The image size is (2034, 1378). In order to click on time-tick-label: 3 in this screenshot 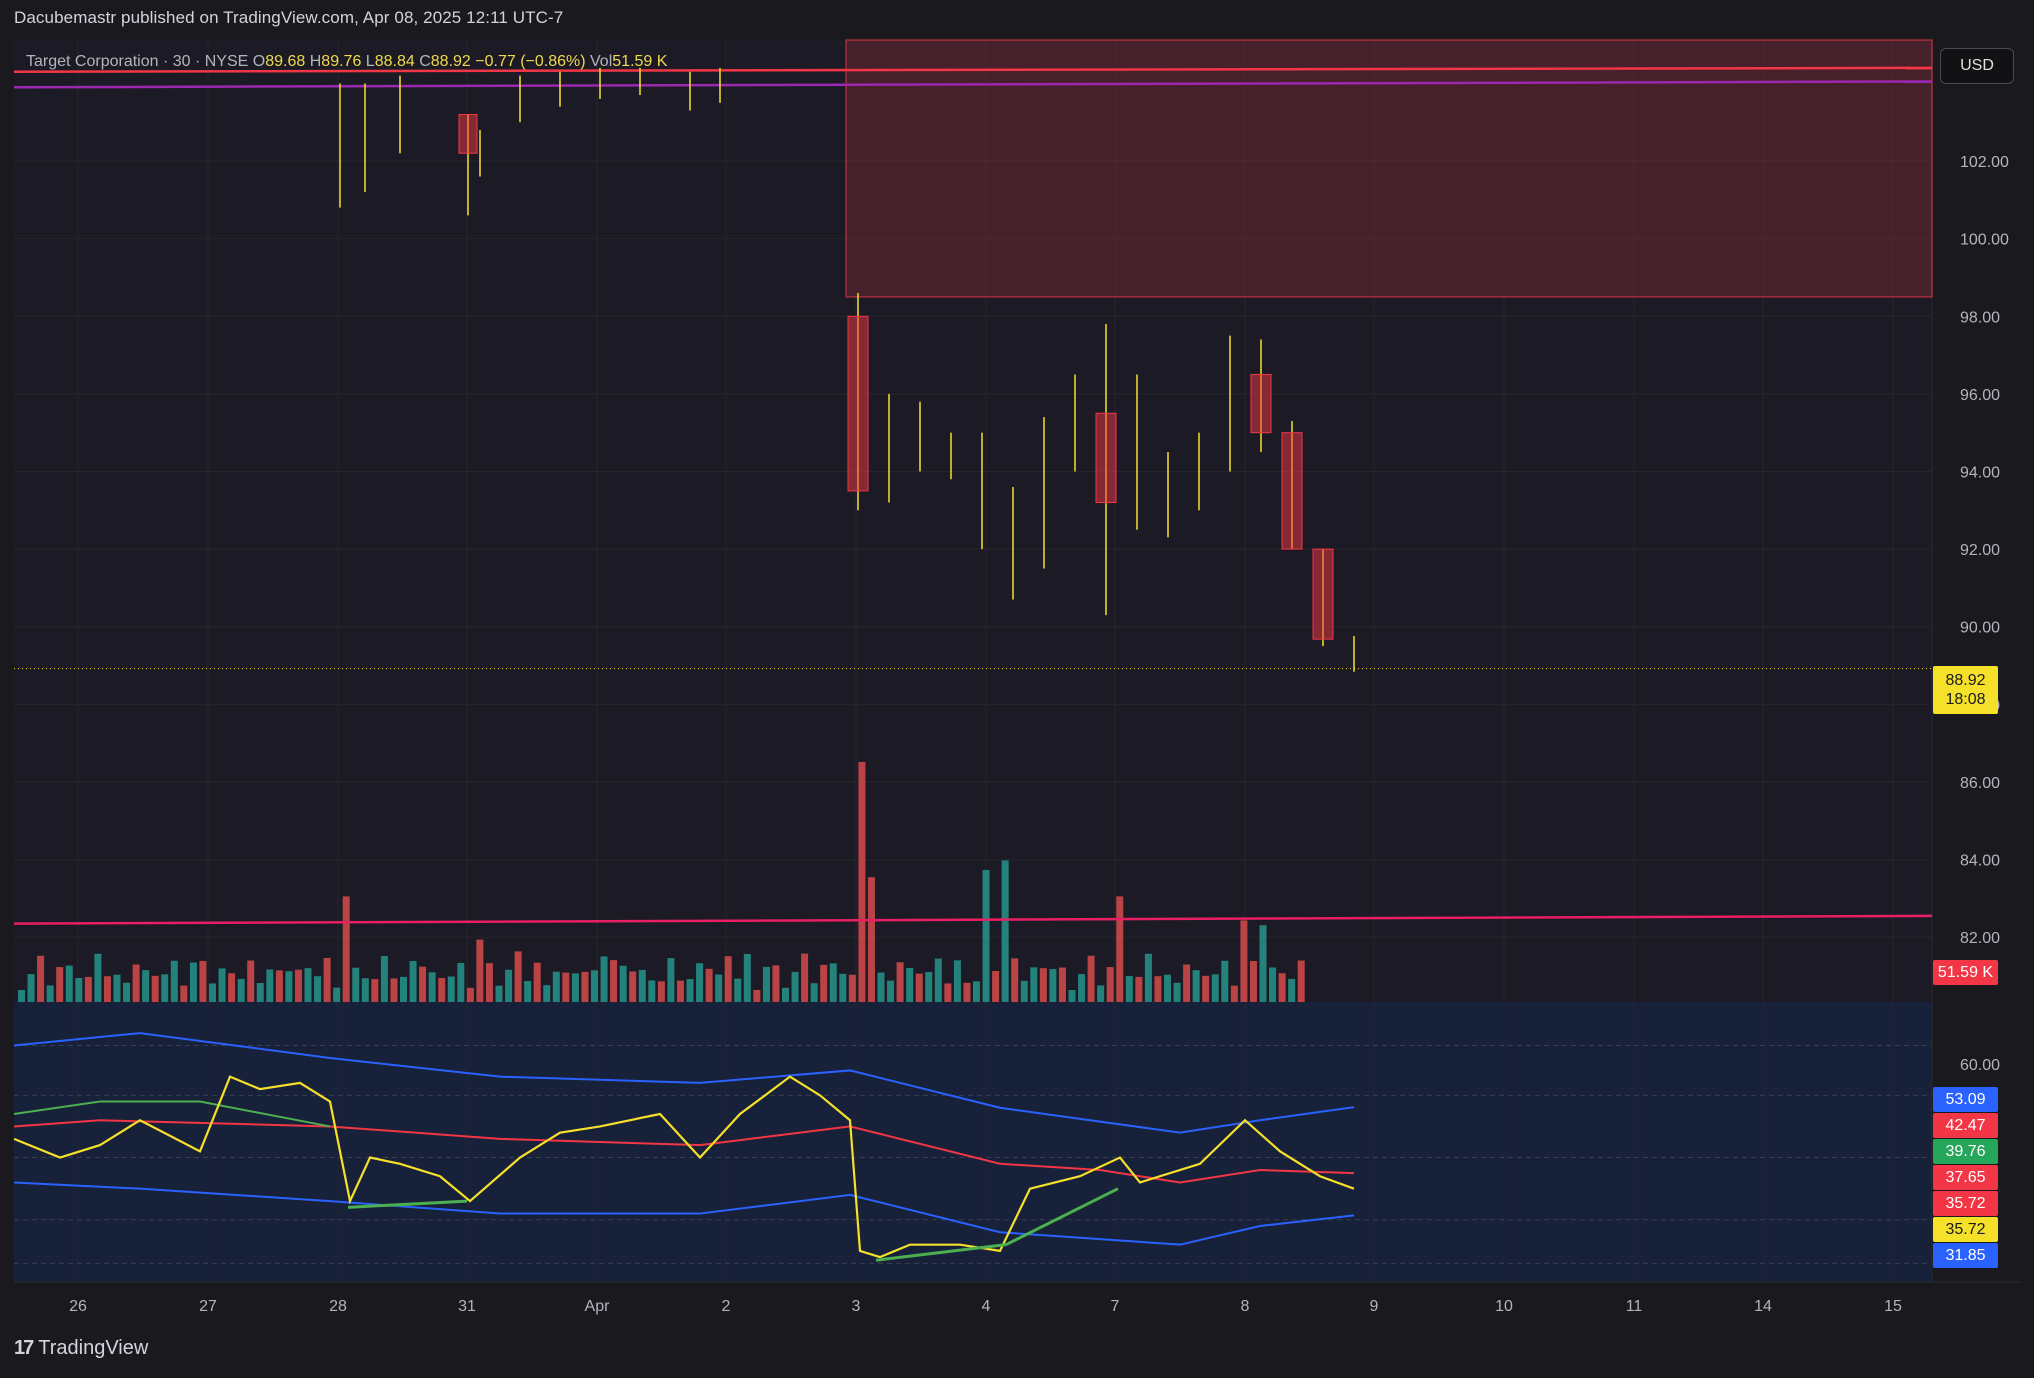, I will do `click(856, 1306)`.